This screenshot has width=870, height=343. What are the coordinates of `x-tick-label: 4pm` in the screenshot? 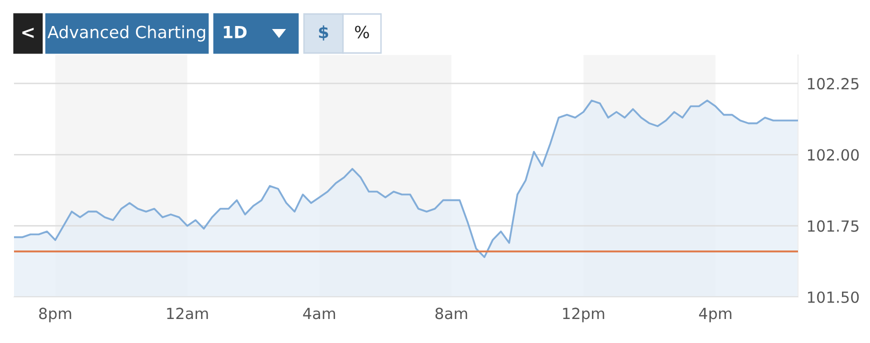 It's located at (715, 315).